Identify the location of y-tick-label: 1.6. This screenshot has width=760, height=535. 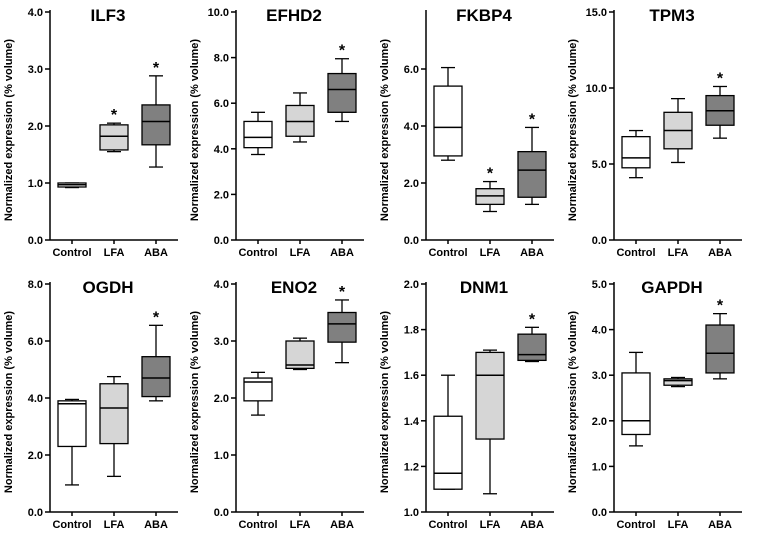
(411, 376).